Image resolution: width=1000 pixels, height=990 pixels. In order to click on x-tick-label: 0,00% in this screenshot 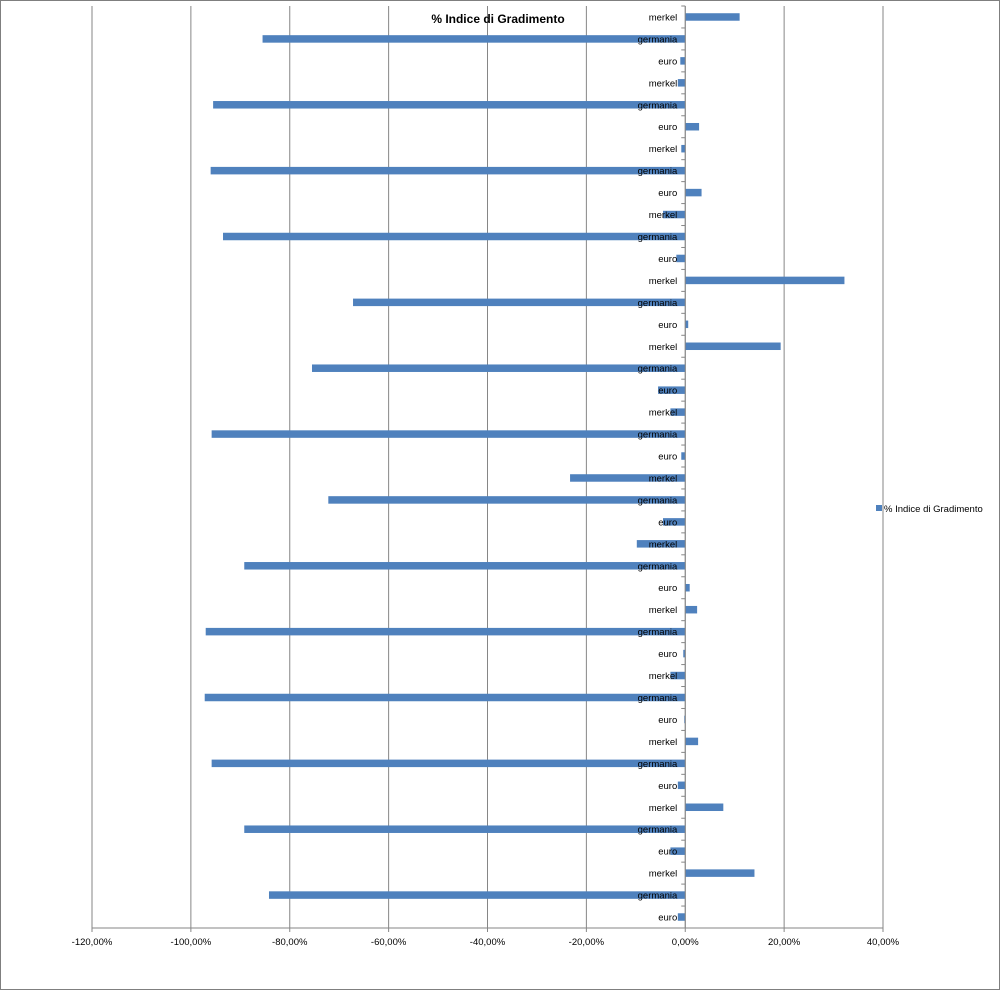, I will do `click(685, 942)`.